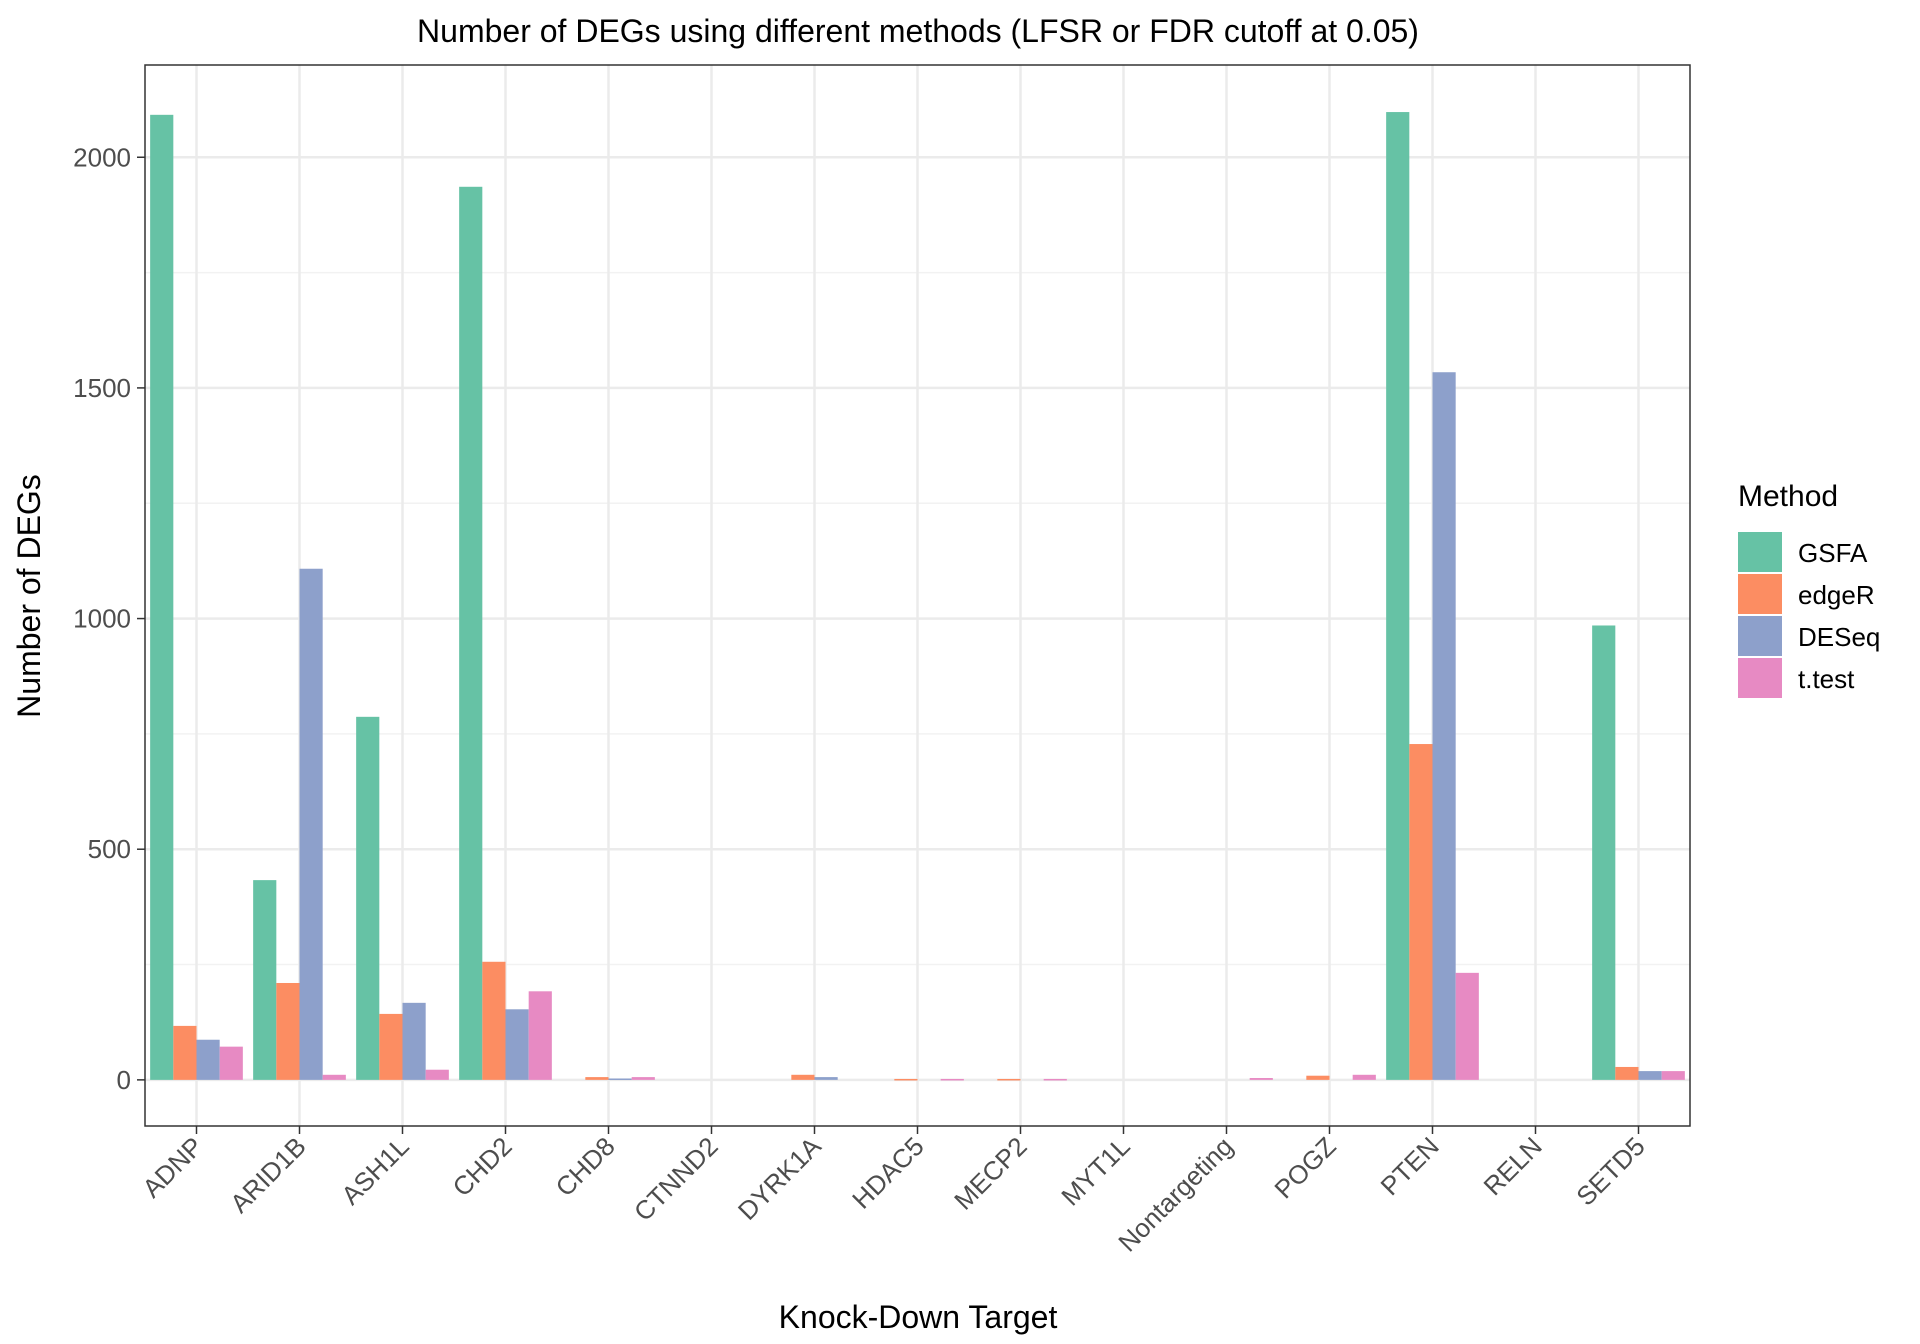 Image resolution: width=1920 pixels, height=1344 pixels. Describe the element at coordinates (676, 1179) in the screenshot. I see `x-tick-label: CTNND2` at that location.